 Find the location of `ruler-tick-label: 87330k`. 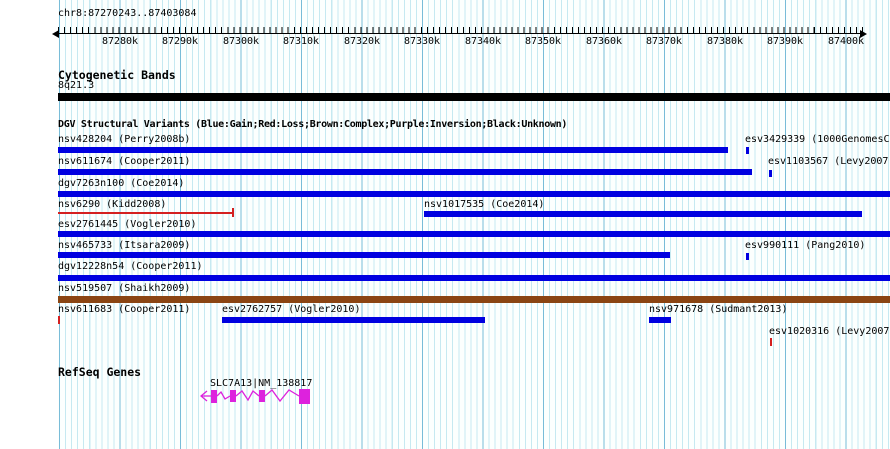

ruler-tick-label: 87330k is located at coordinates (422, 41).